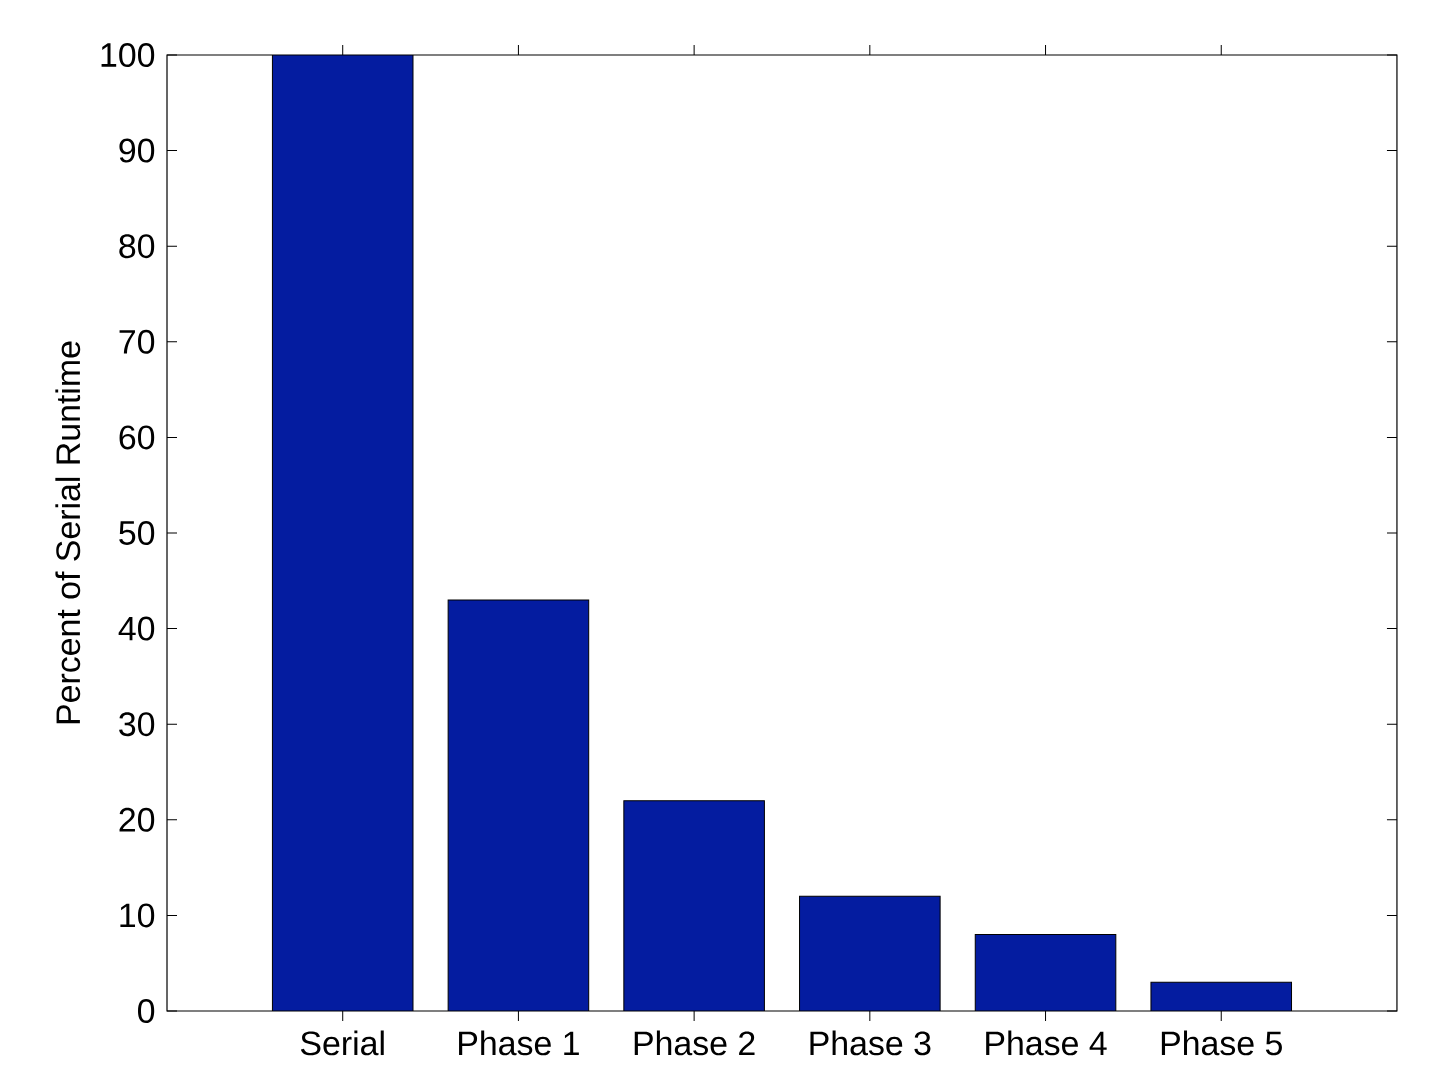  Describe the element at coordinates (137, 724) in the screenshot. I see `y-tick-label: 30` at that location.